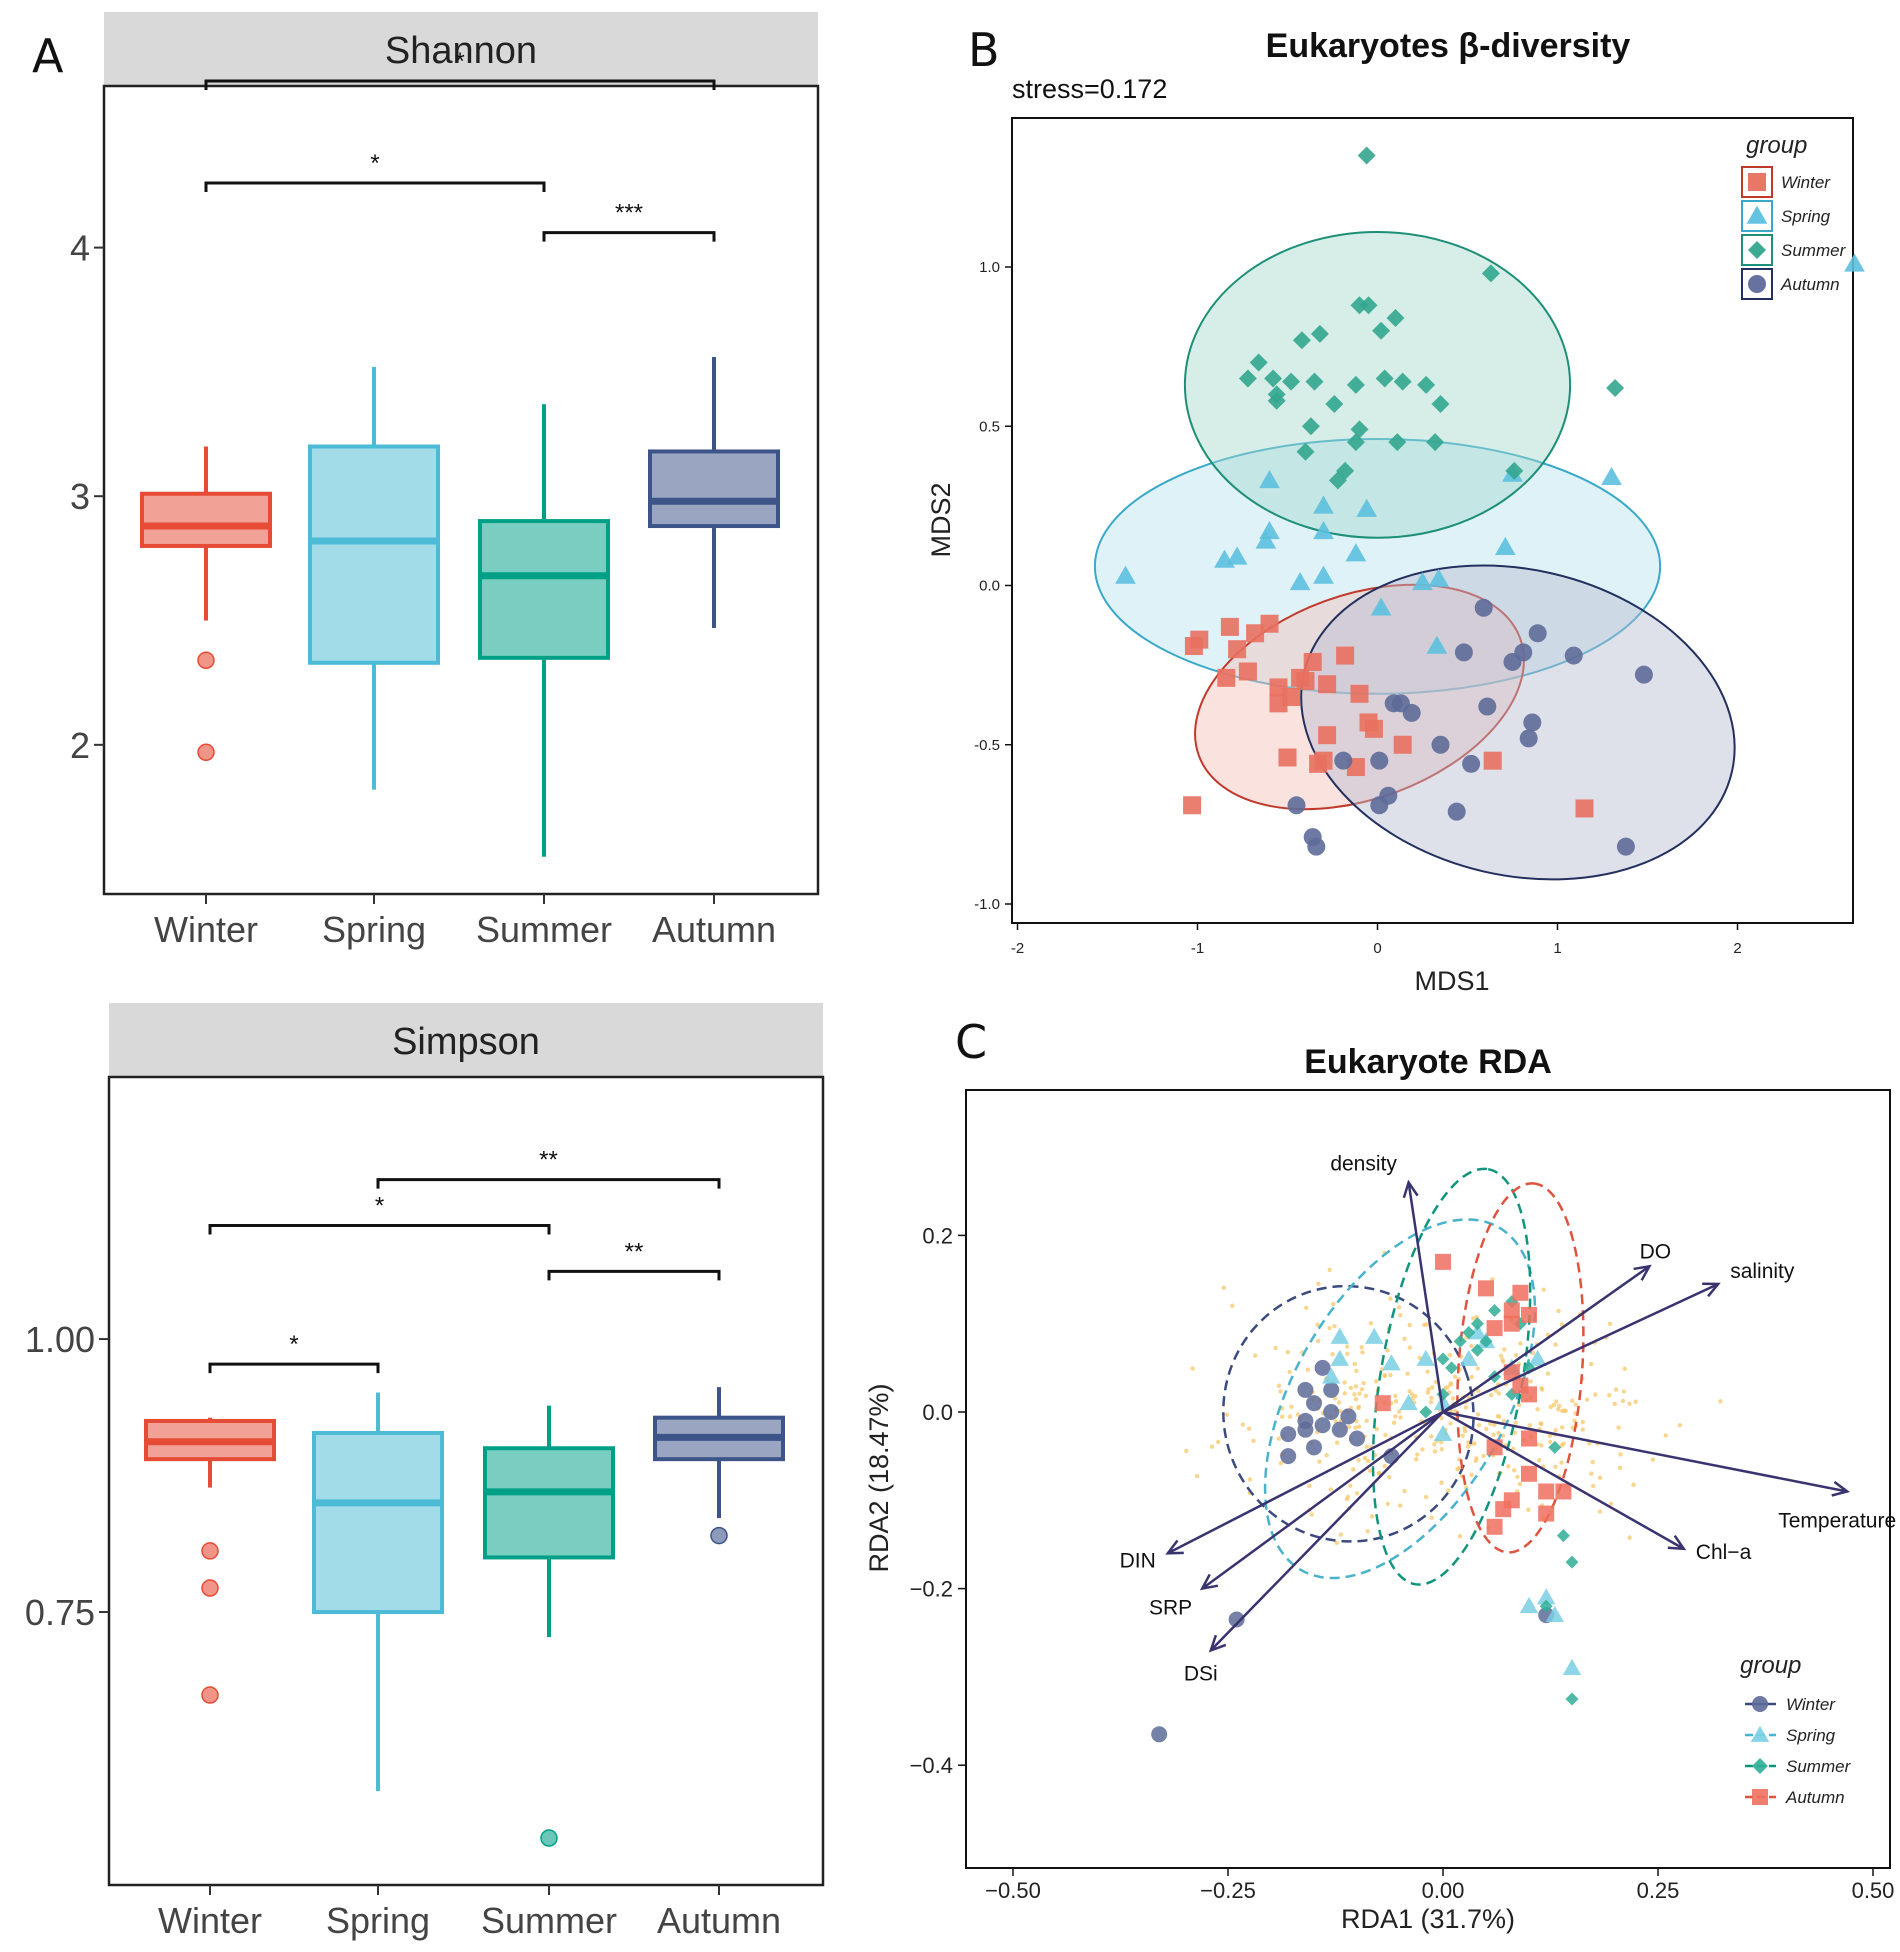 The image size is (1900, 1952). Describe the element at coordinates (1724, 1552) in the screenshot. I see `arrow-label: Chl−a` at that location.